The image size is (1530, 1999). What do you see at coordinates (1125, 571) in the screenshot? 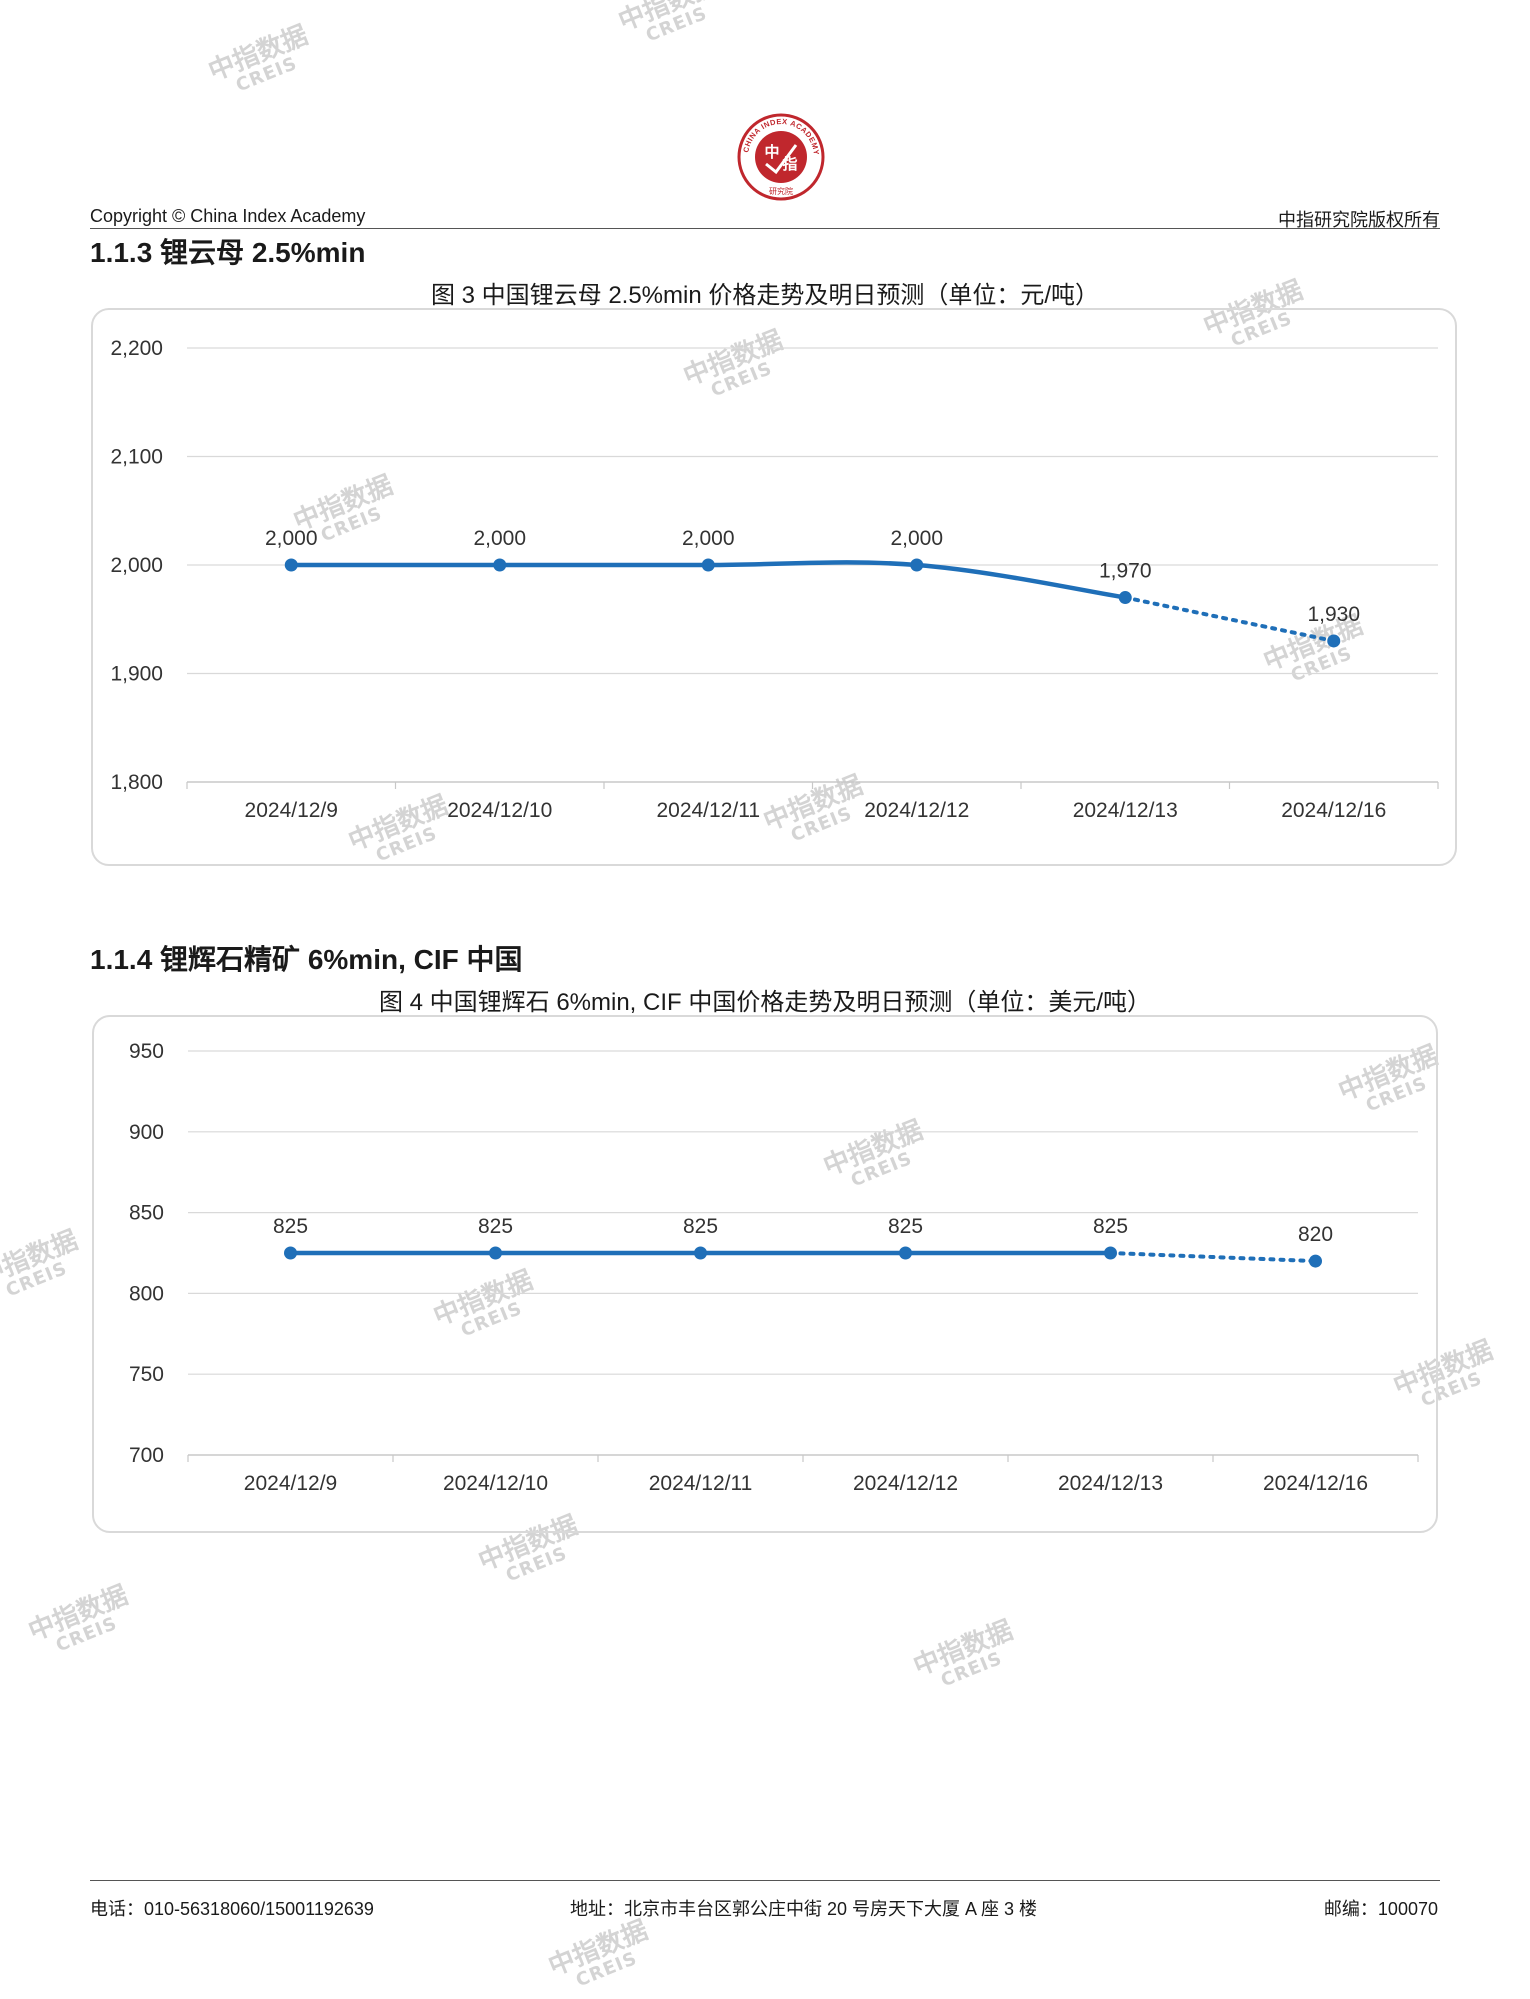
I see `data-label: 1,970` at bounding box center [1125, 571].